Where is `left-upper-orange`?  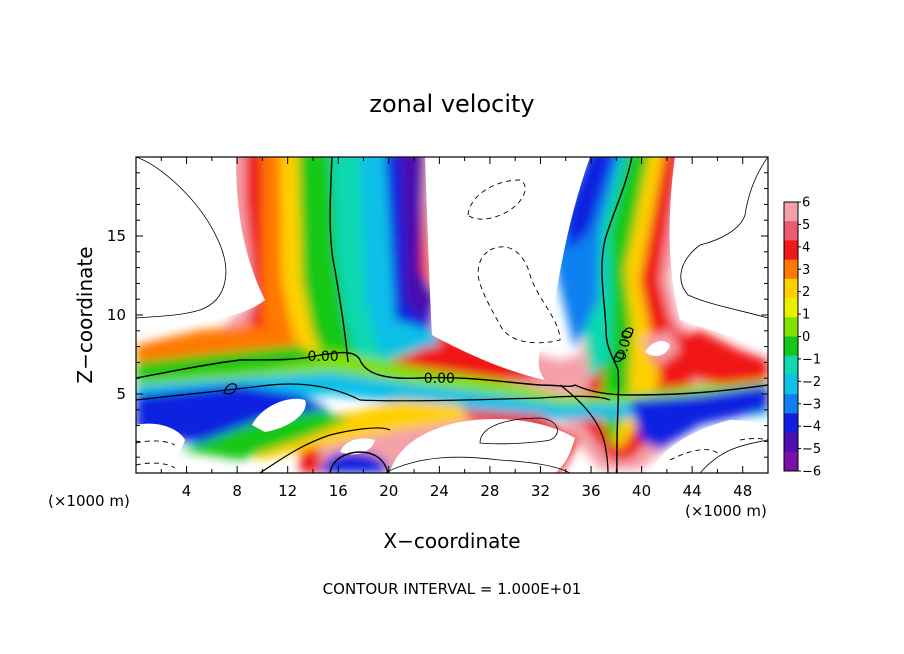
left-upper-orange is located at coordinates (218, 343).